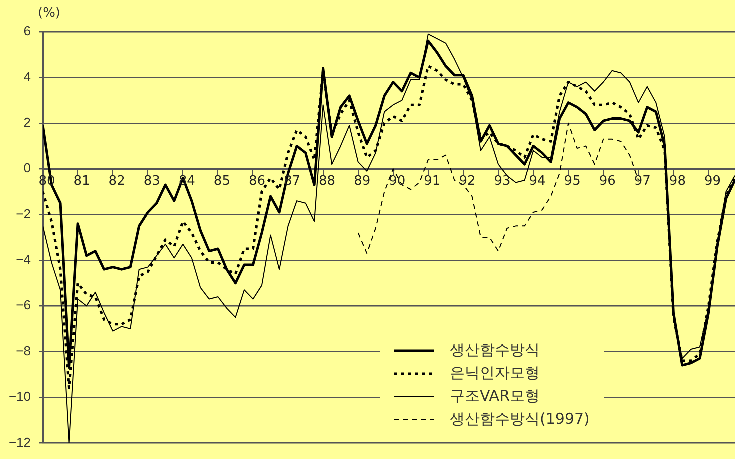 The height and width of the screenshot is (459, 735). What do you see at coordinates (19, 442) in the screenshot?
I see `y-tick-label: −12` at bounding box center [19, 442].